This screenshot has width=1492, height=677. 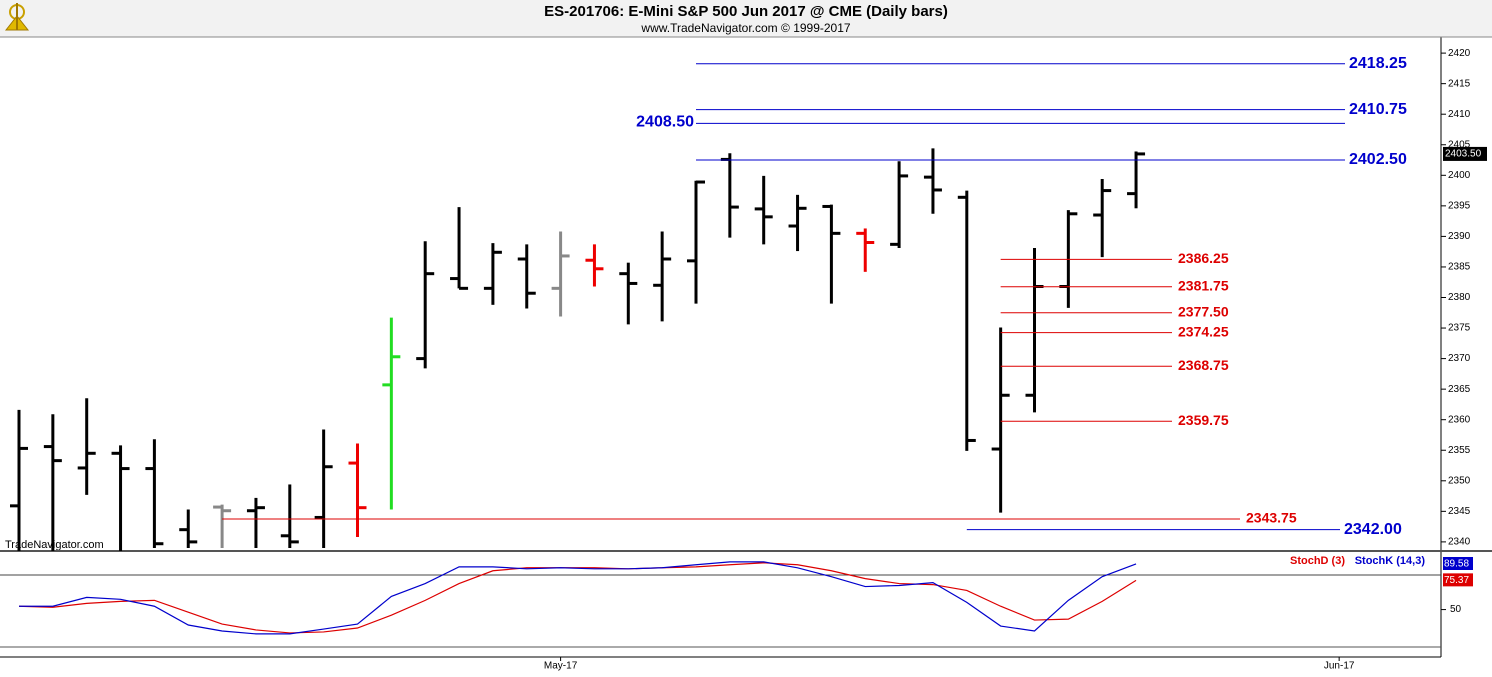 I want to click on last-price-label: 2403.50, so click(x=1463, y=154).